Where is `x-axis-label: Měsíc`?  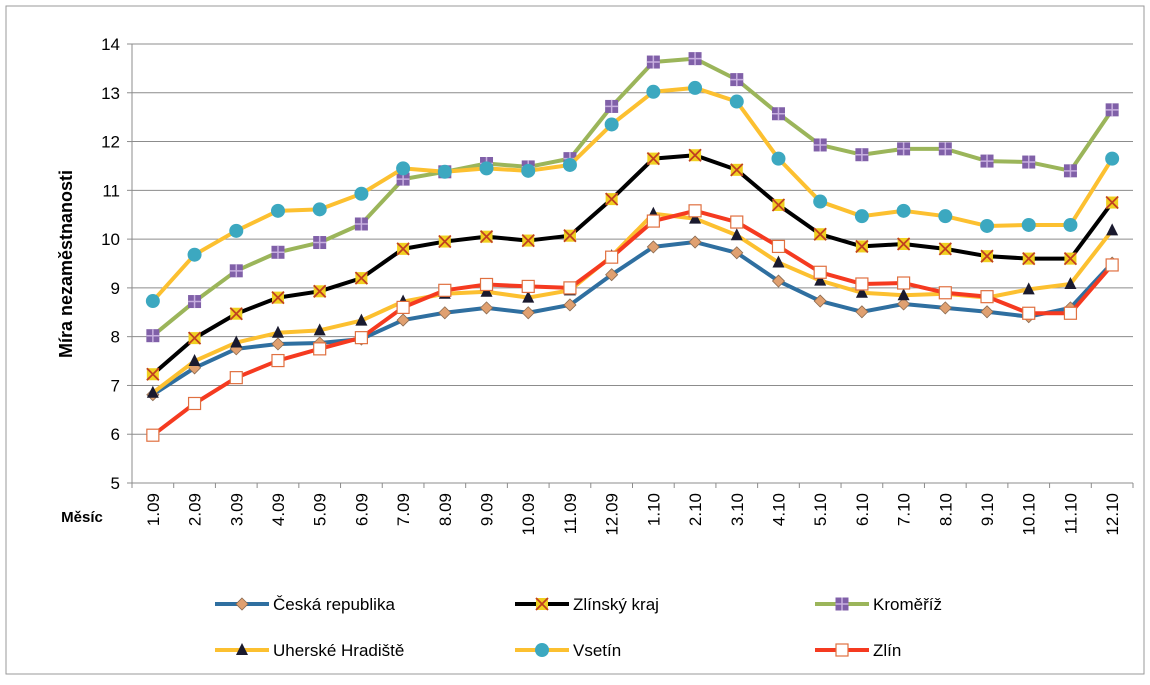 x-axis-label: Měsíc is located at coordinates (82, 517).